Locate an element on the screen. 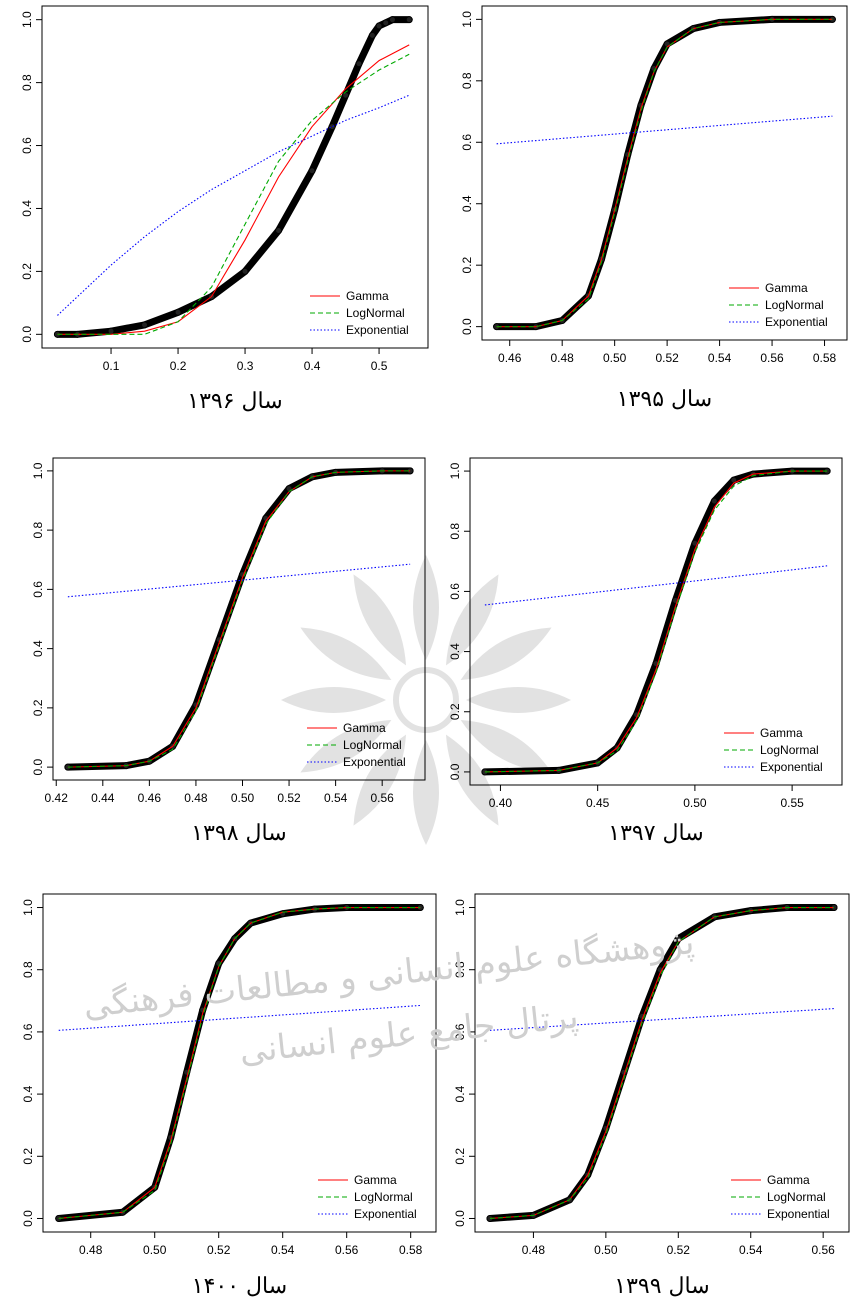 The width and height of the screenshot is (852, 1310). x-tick-label: 0.5 is located at coordinates (379, 366).